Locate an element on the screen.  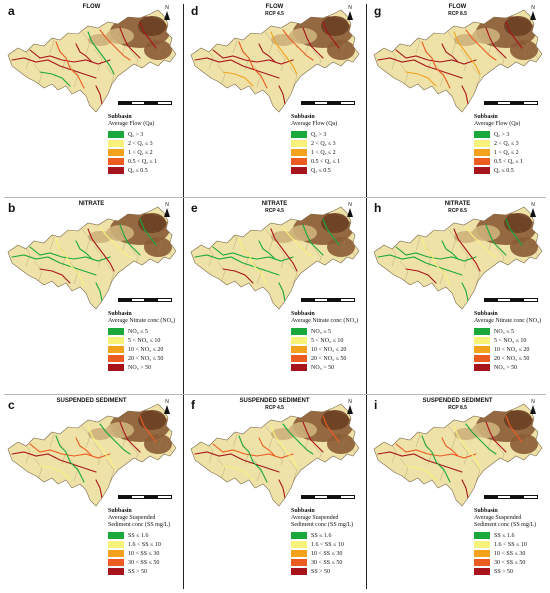
panel-title: SUSPENDED SEDIMENT is located at coordinates (91, 401).